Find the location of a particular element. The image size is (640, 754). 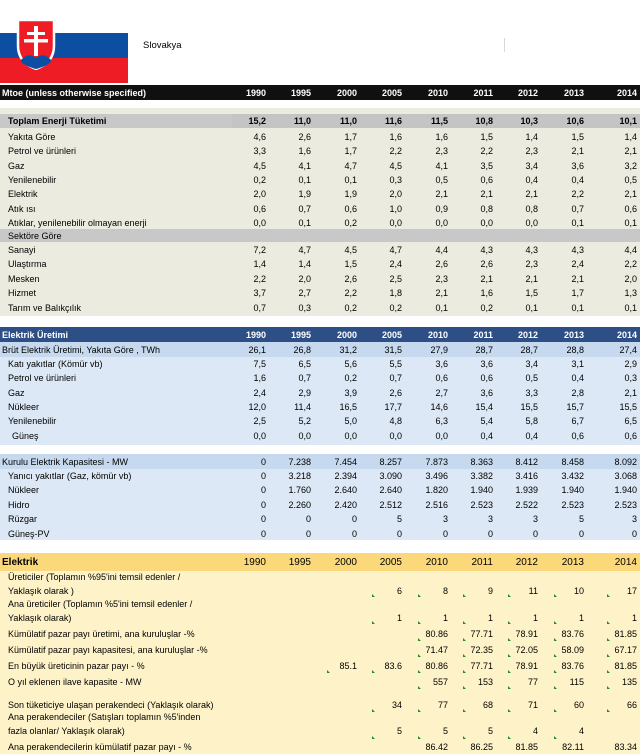

table-cell: 16,5 is located at coordinates (348, 406).